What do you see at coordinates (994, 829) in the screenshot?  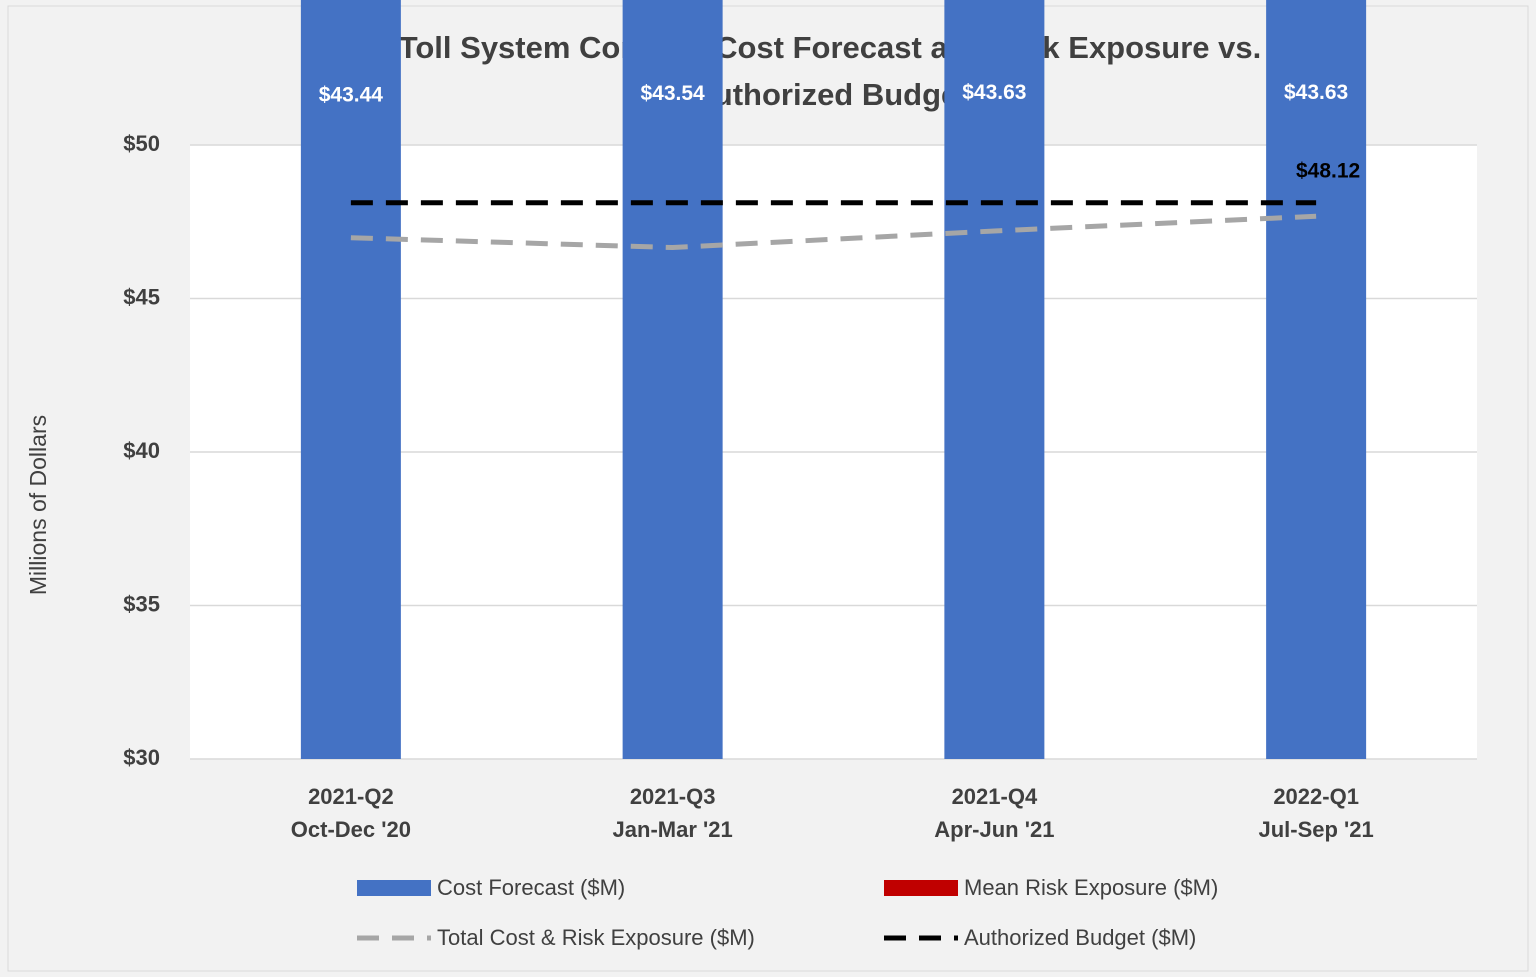 I see `x-tick-label: Apr-Jun '21` at bounding box center [994, 829].